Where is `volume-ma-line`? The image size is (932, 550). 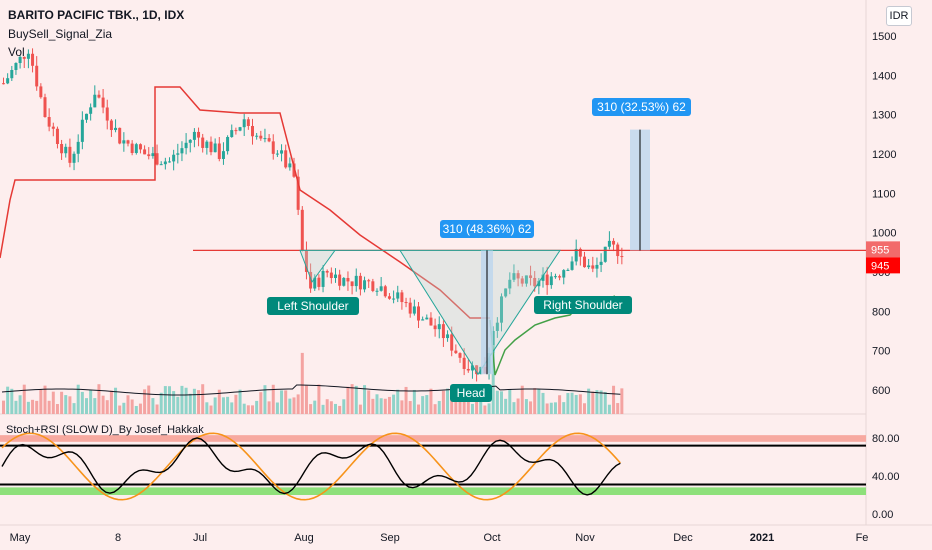
volume-ma-line is located at coordinates (311, 390).